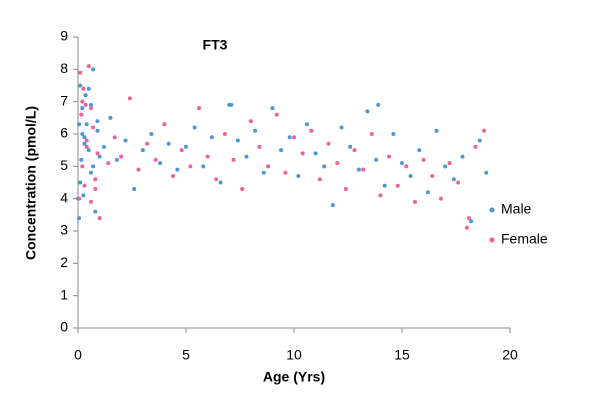 This screenshot has width=592, height=403. Describe the element at coordinates (64, 133) in the screenshot. I see `y-tick-label: 6` at that location.